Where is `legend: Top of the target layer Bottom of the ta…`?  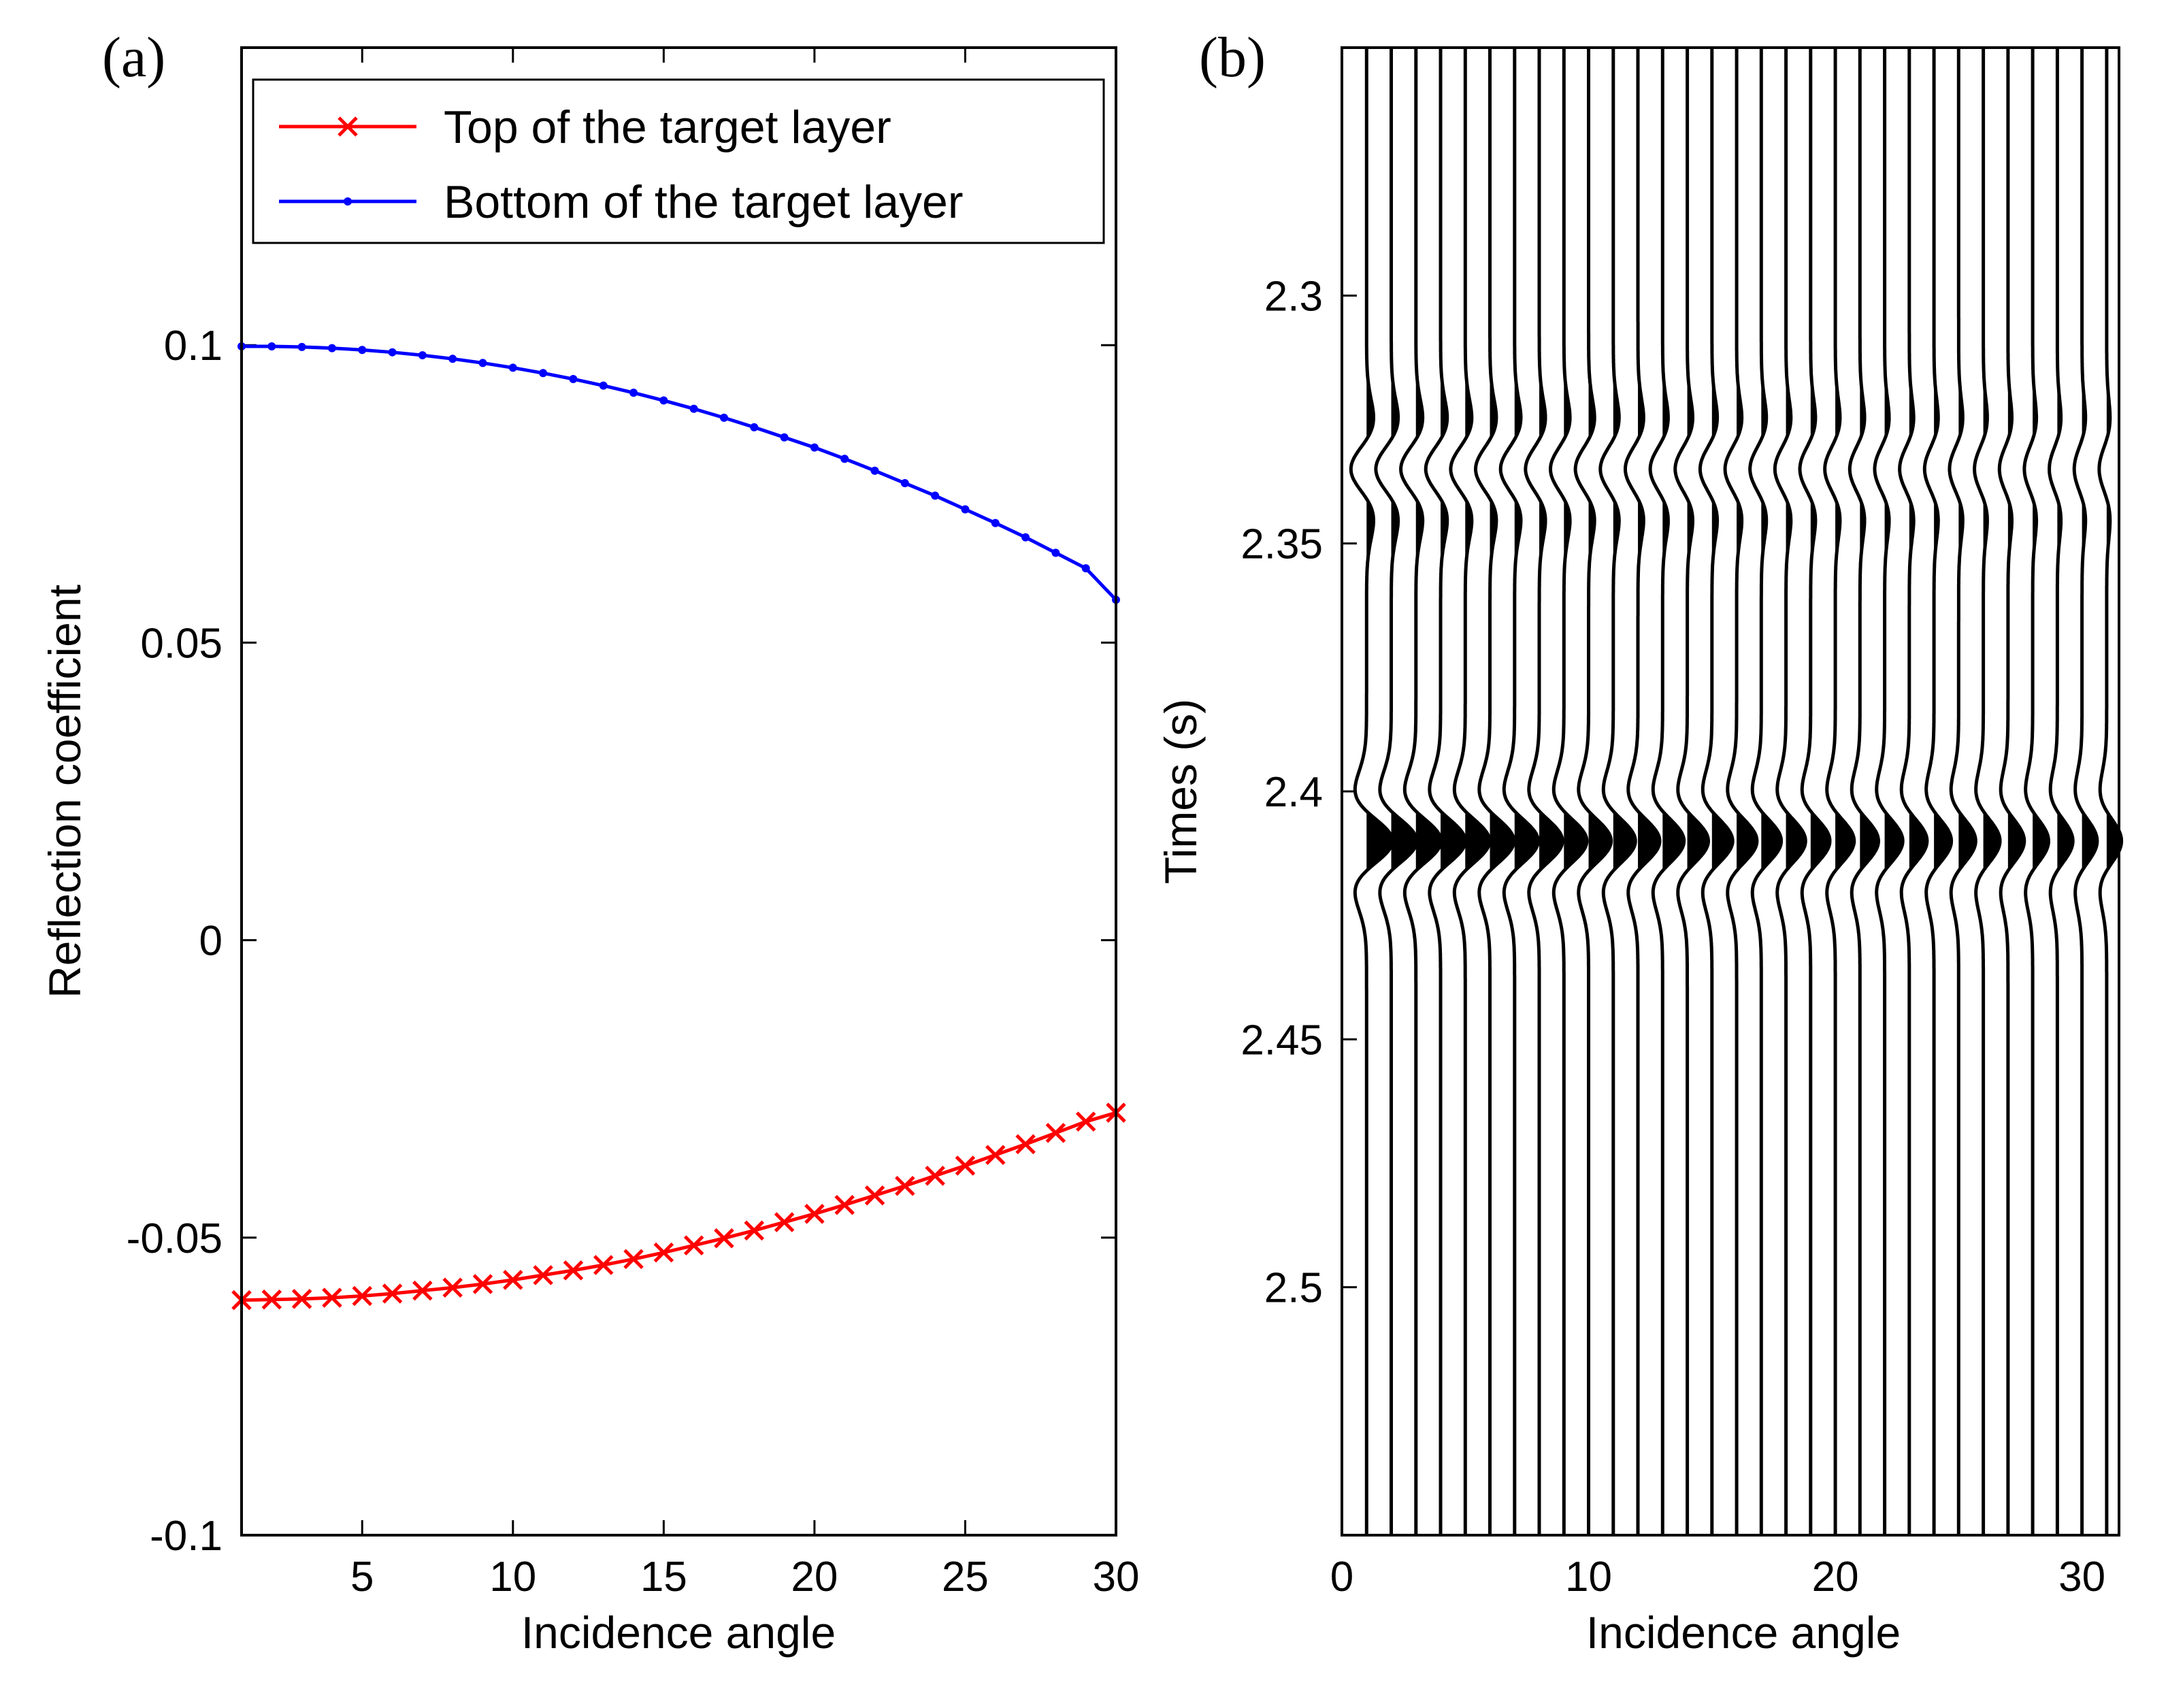 legend: Top of the target layer Bottom of the ta… is located at coordinates (678, 161).